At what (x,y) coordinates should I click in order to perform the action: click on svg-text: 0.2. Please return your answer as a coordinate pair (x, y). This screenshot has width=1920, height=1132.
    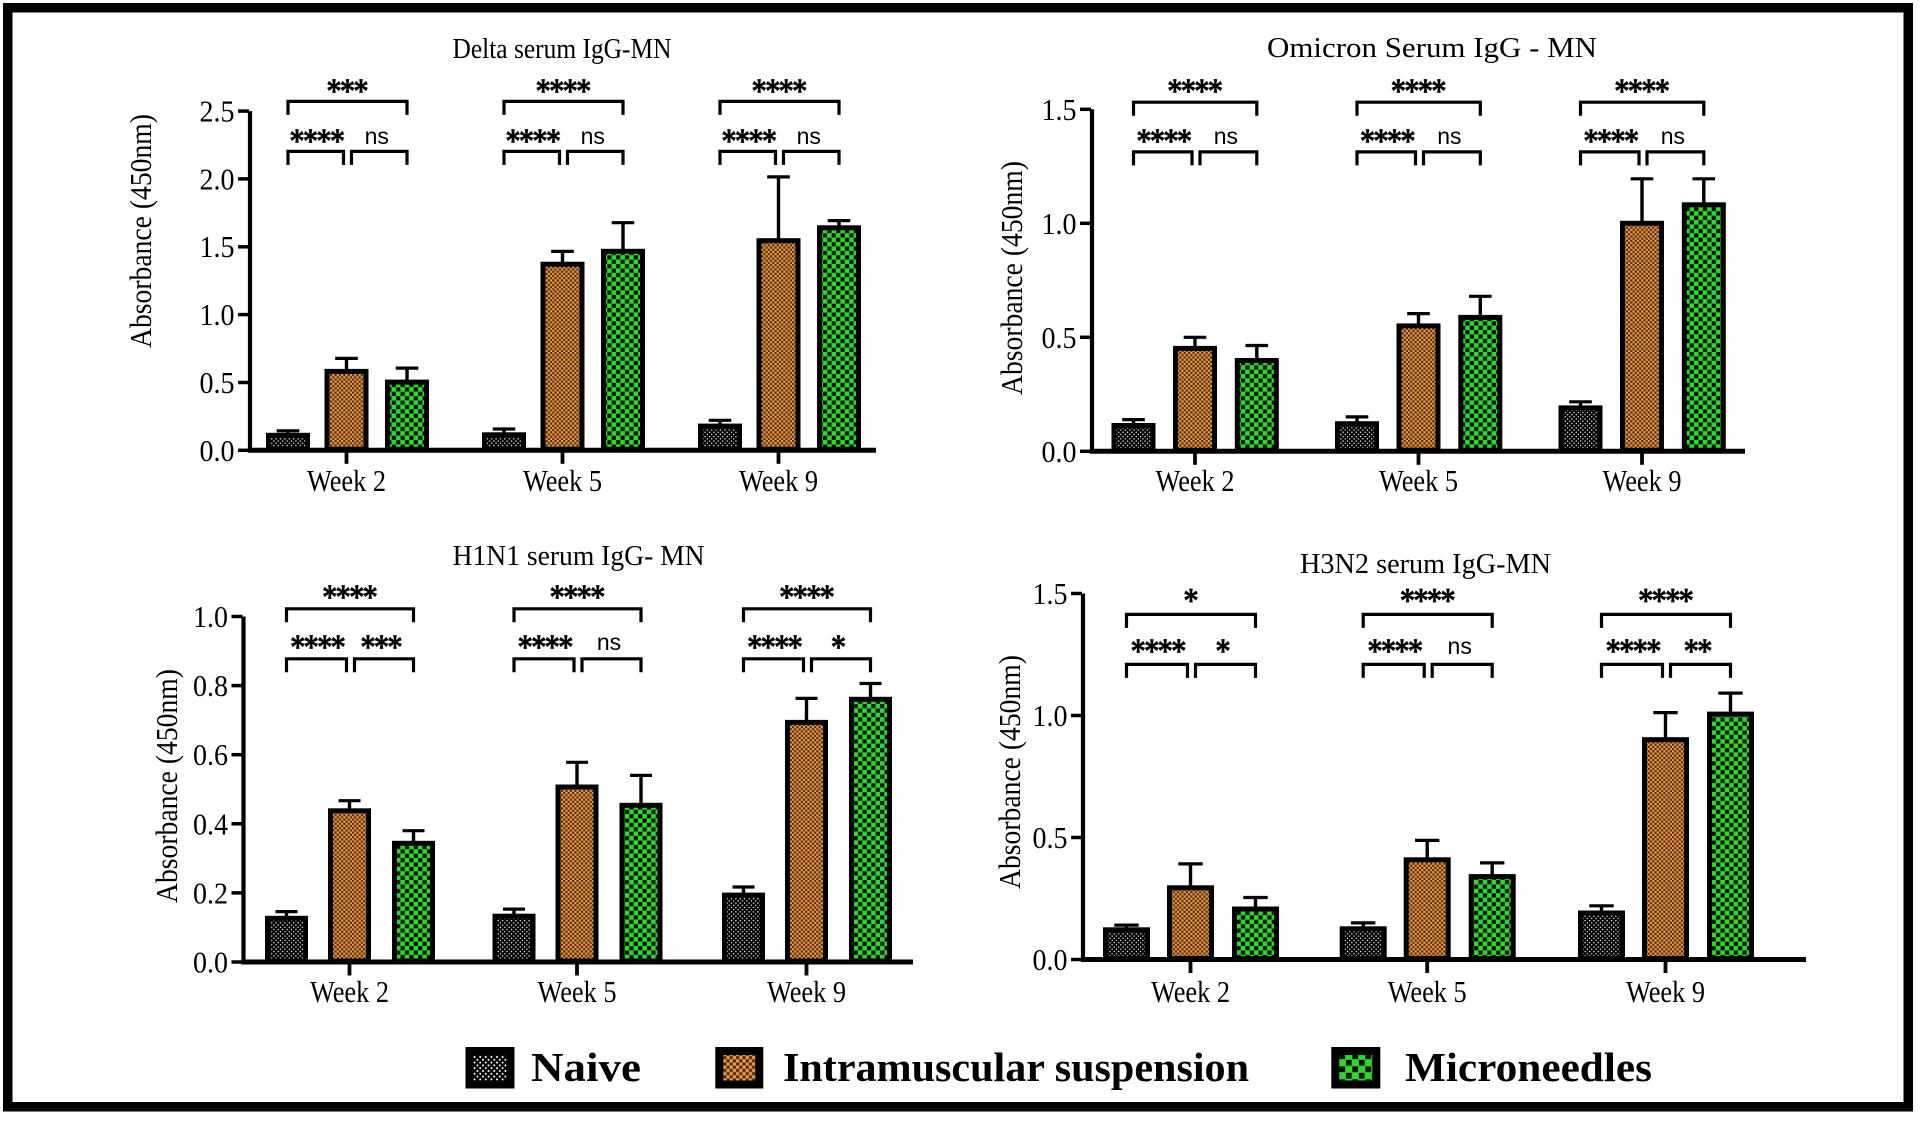
    Looking at the image, I should click on (210, 892).